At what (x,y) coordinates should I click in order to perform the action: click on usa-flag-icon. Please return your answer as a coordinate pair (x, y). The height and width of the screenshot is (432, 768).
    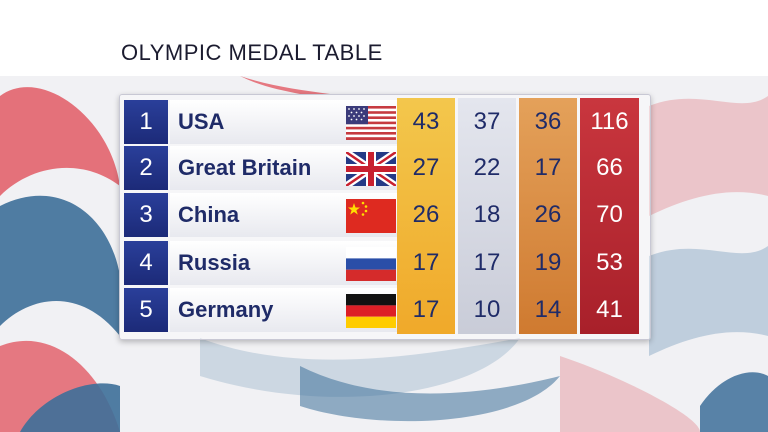
    Looking at the image, I should click on (371, 123).